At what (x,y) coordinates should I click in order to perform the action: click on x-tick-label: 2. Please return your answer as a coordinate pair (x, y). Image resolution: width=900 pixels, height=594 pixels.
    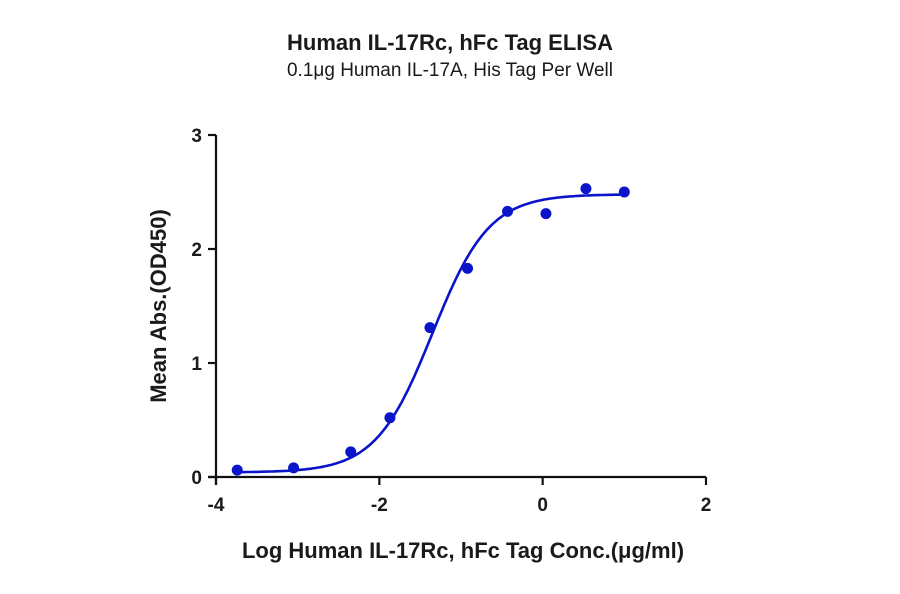
    Looking at the image, I should click on (706, 505).